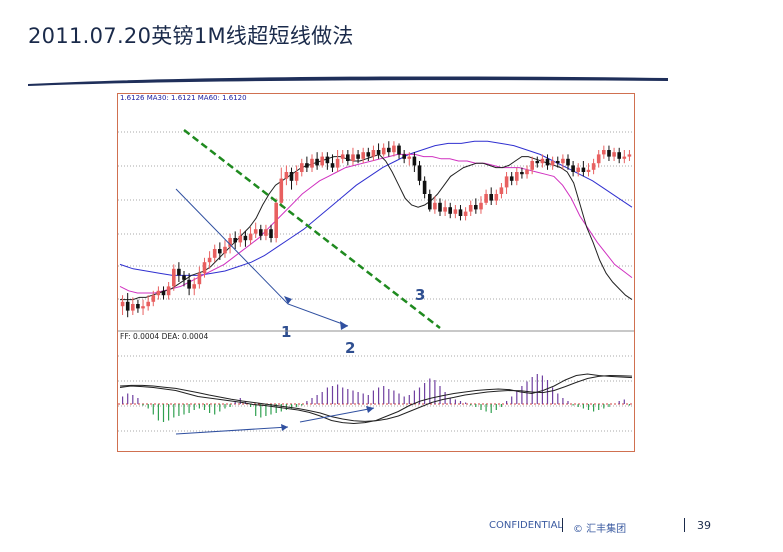  I want to click on pattern-arrow, so click(262, 257).